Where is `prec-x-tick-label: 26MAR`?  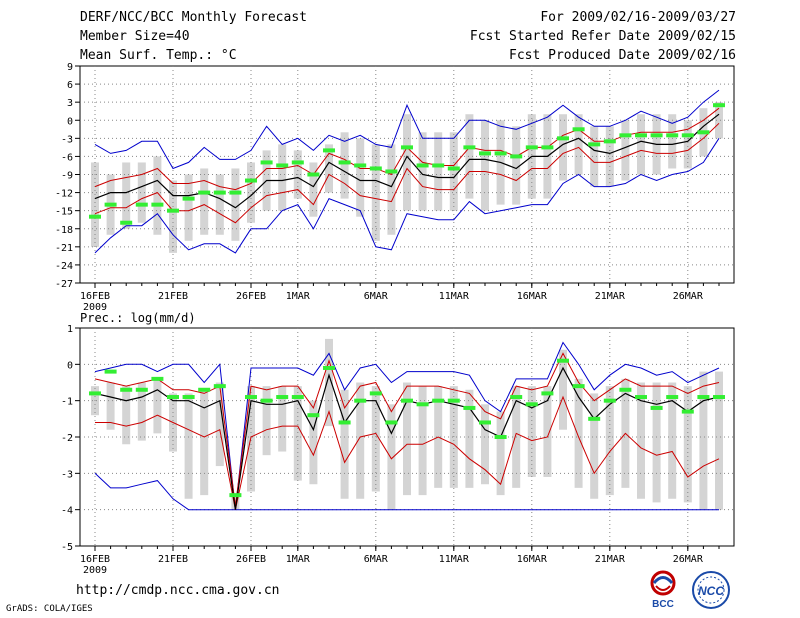 prec-x-tick-label: 26MAR is located at coordinates (688, 559).